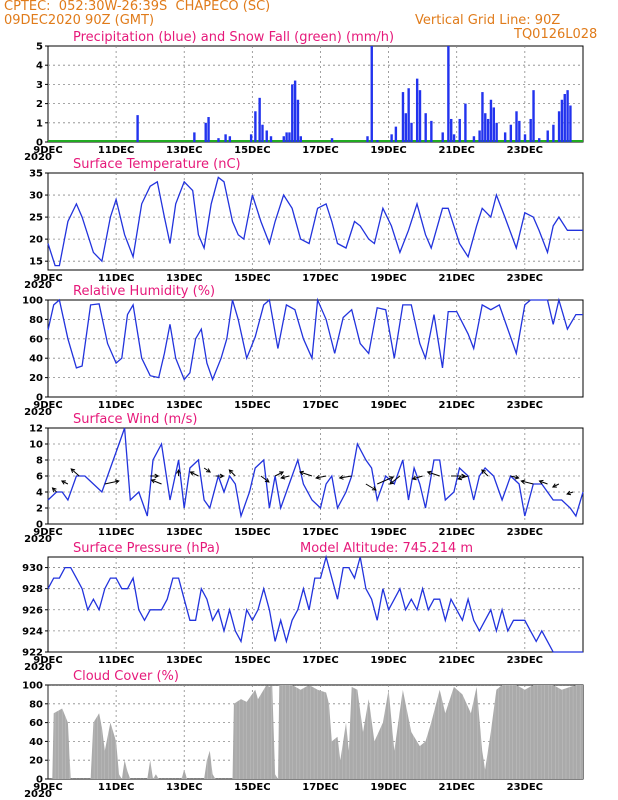 The image size is (618, 800). I want to click on y-tick-label: 6, so click(39, 477).